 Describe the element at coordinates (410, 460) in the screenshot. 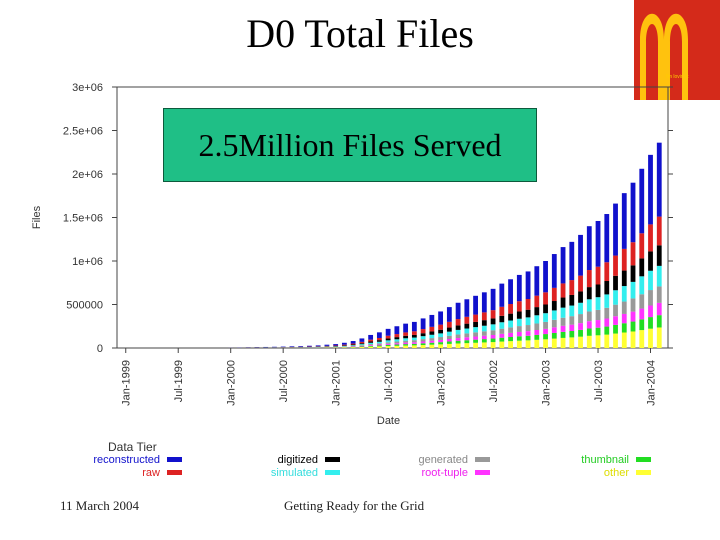

I see `legend-item-generated: generated` at that location.